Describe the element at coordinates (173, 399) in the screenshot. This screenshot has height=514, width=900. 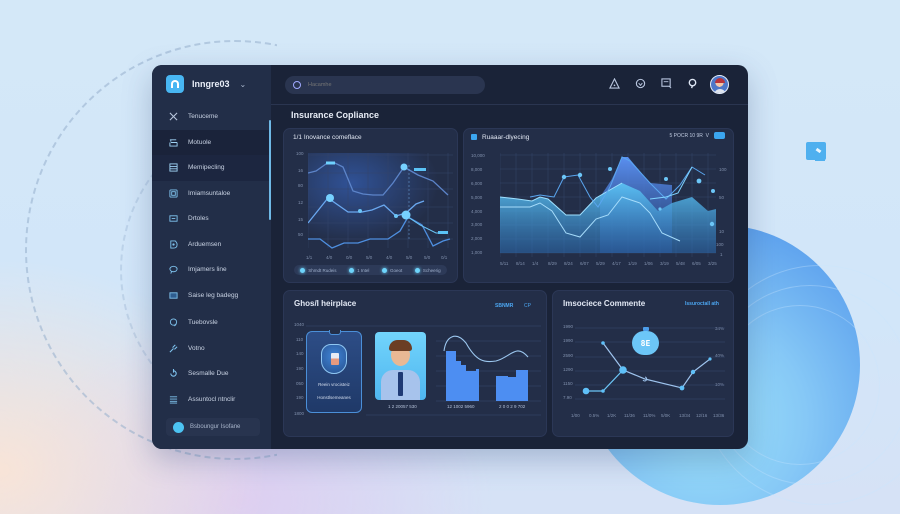
I see `list-icon` at that location.